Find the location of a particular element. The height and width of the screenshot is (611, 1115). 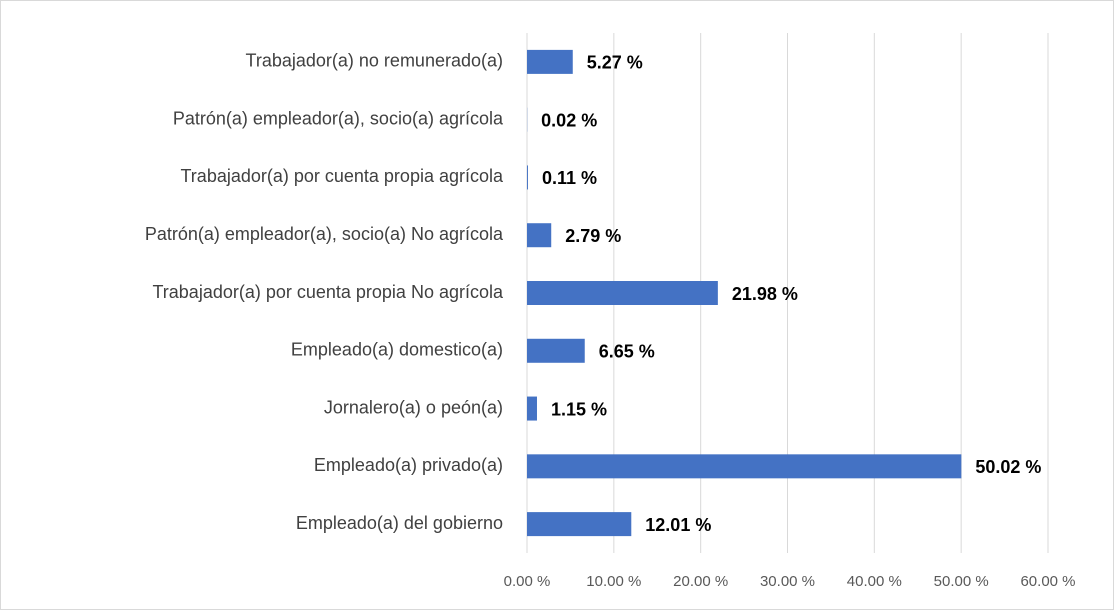

x-tick-label: 0.00 % is located at coordinates (527, 581).